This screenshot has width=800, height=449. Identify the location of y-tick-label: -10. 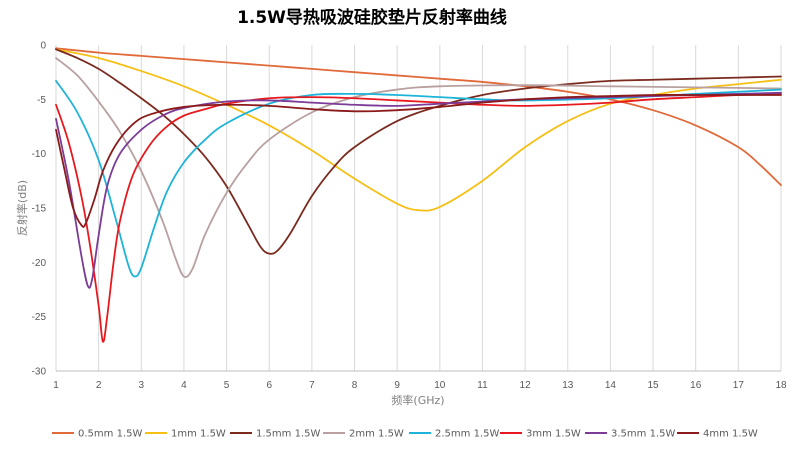
(39, 154).